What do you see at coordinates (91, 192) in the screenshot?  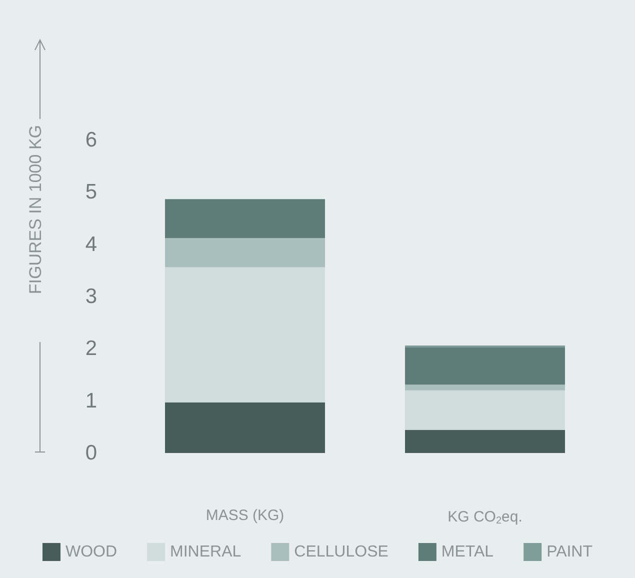 I see `y-tick-label: 5` at bounding box center [91, 192].